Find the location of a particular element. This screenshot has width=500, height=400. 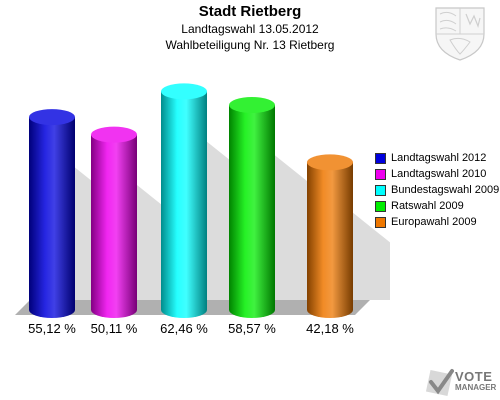

legend-label-3: Ratswahl 2009 is located at coordinates (427, 206).